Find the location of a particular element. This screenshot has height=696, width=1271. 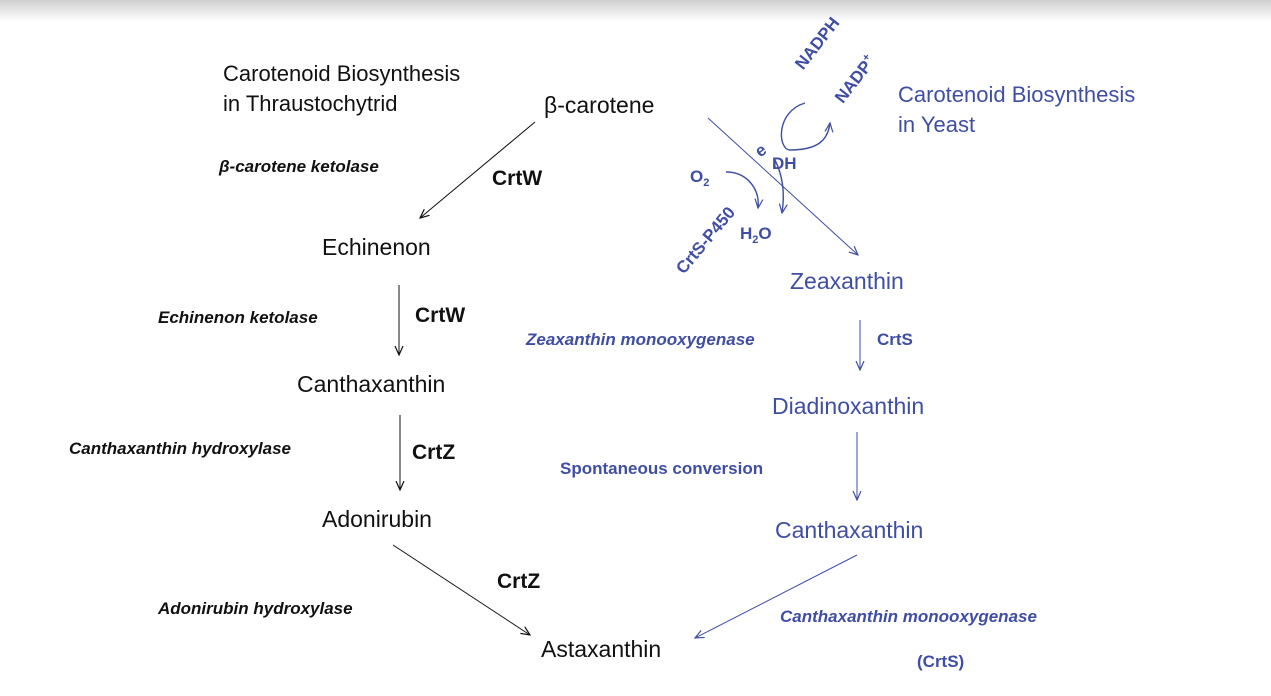

compound-beta-carotene: β-carotene is located at coordinates (599, 105).